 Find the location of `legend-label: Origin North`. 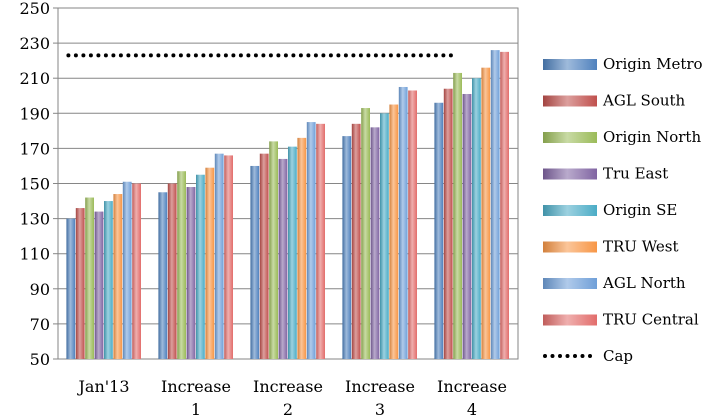

legend-label: Origin North is located at coordinates (652, 137).